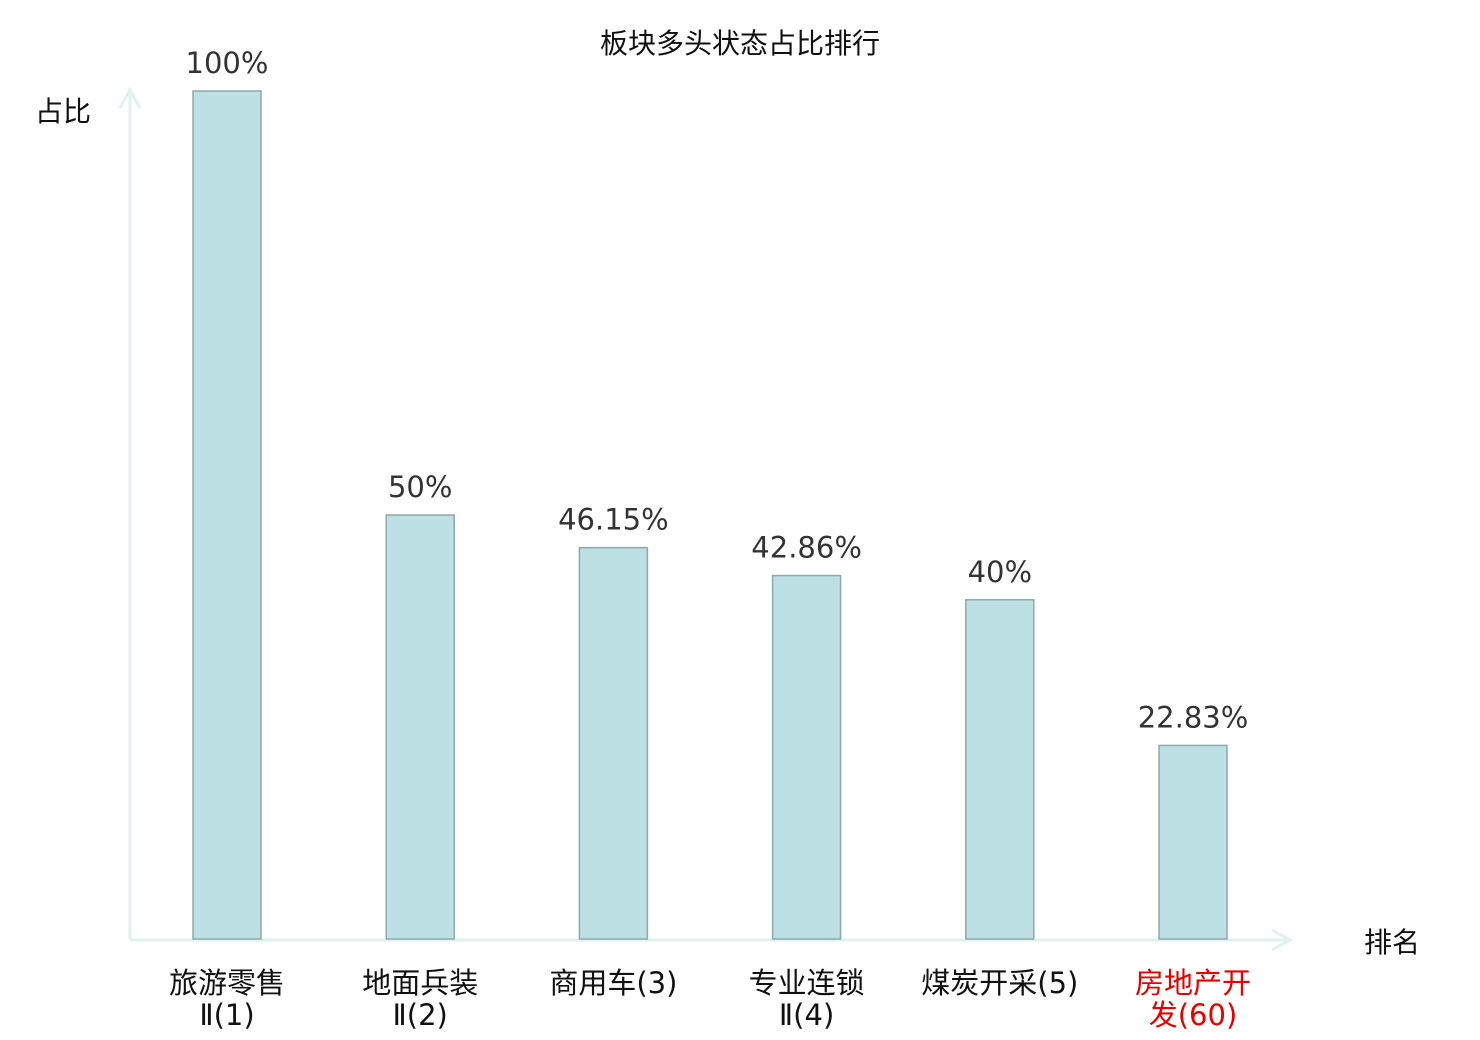  What do you see at coordinates (1282, 940) in the screenshot?
I see `x-axis-arrow` at bounding box center [1282, 940].